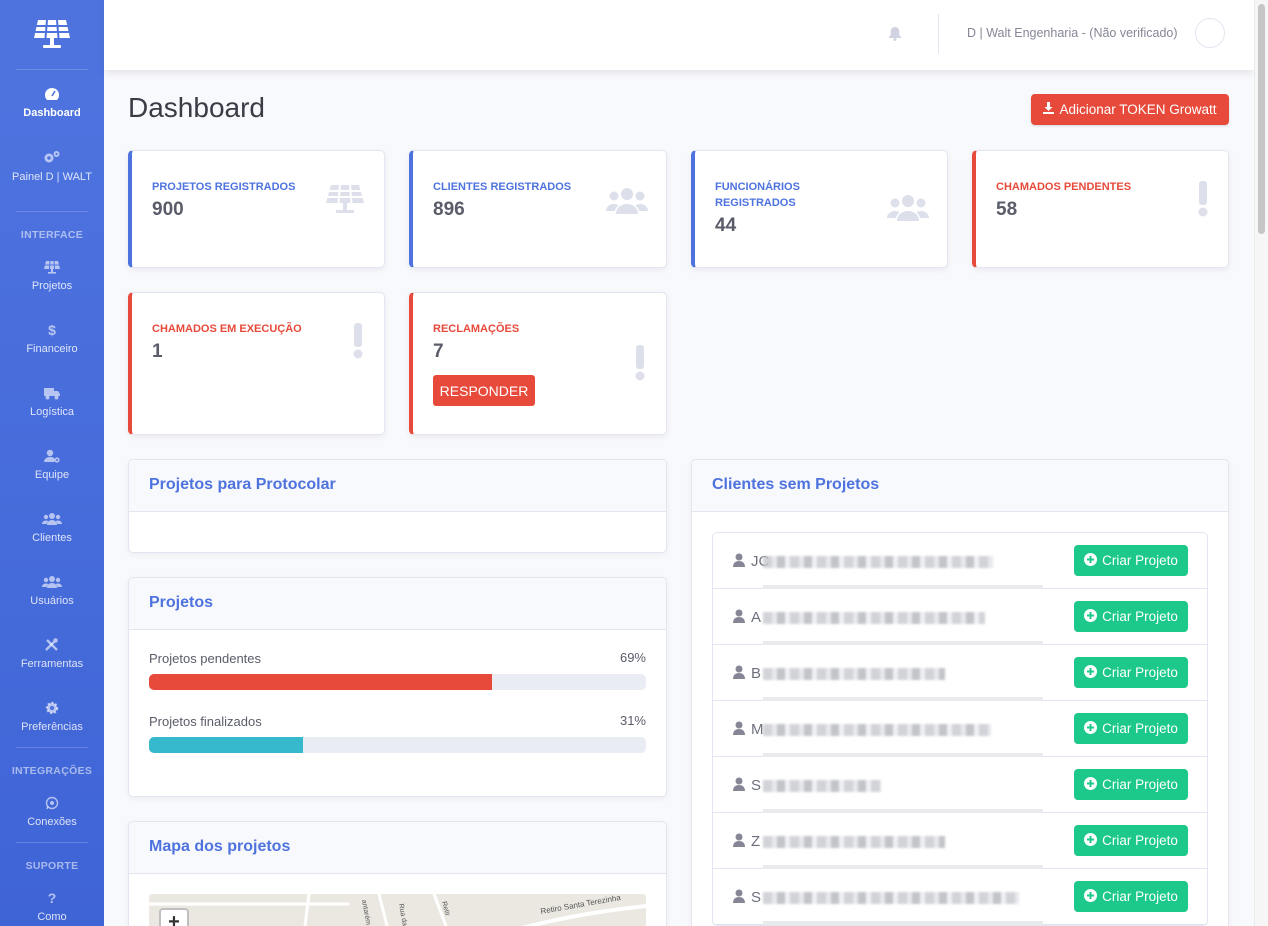 This screenshot has width=1268, height=926. Describe the element at coordinates (502, 187) in the screenshot. I see `stat-label: CLIENTES REGISTRADOS` at that location.